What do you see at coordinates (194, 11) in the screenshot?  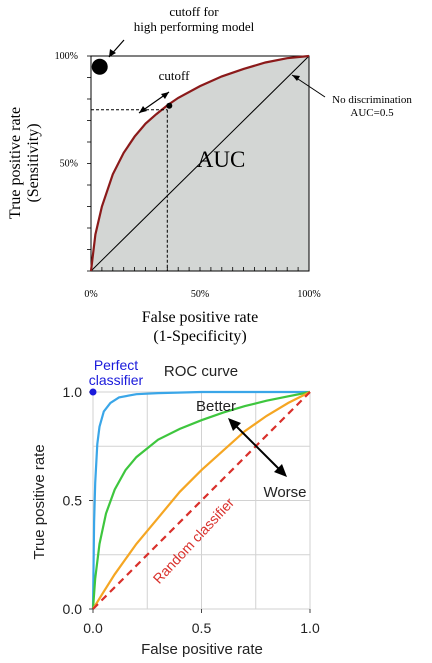 I see `cutoff-high-label-line1: cutoff for` at bounding box center [194, 11].